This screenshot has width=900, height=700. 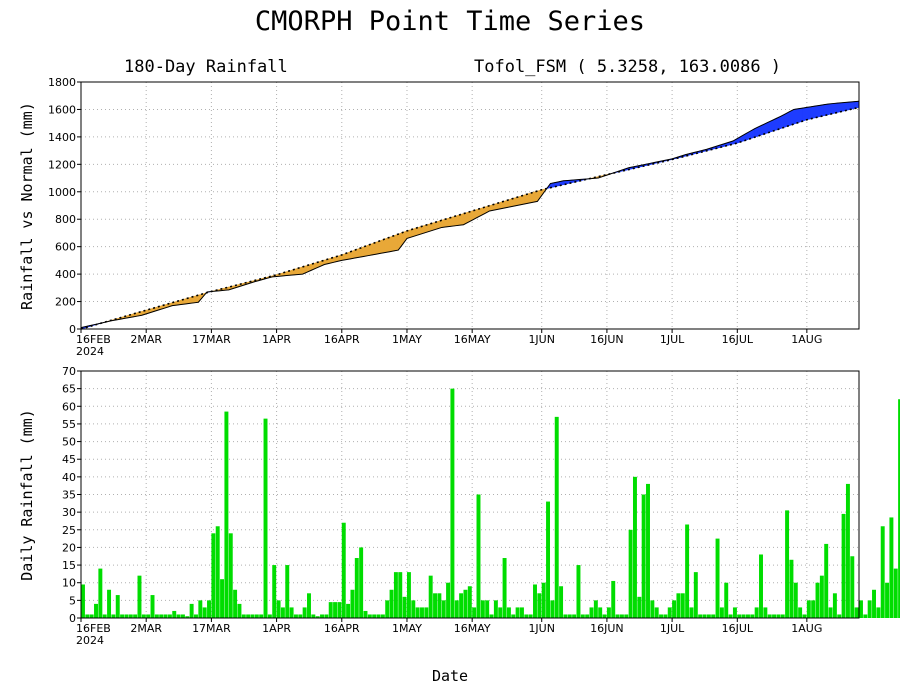 What do you see at coordinates (69, 459) in the screenshot?
I see `bottom-y-tick-label: 45` at bounding box center [69, 459].